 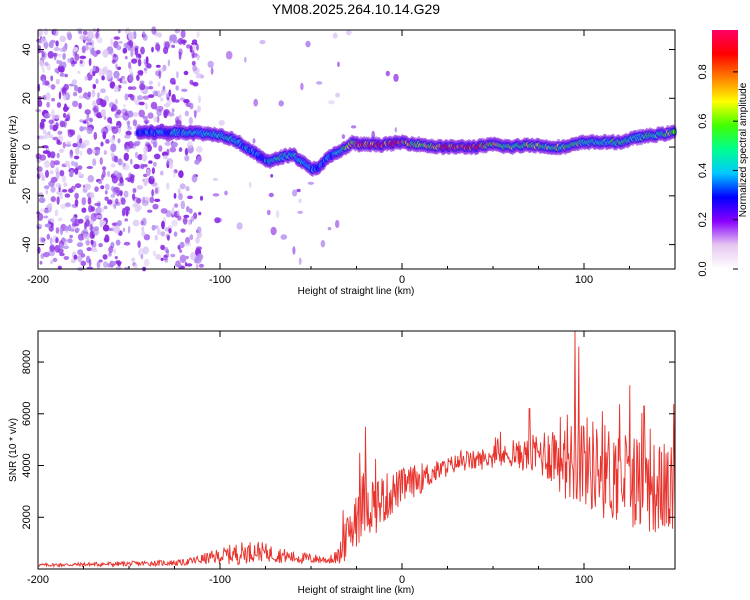 I want to click on colorbar-tick-label: 0.8, so click(x=703, y=71).